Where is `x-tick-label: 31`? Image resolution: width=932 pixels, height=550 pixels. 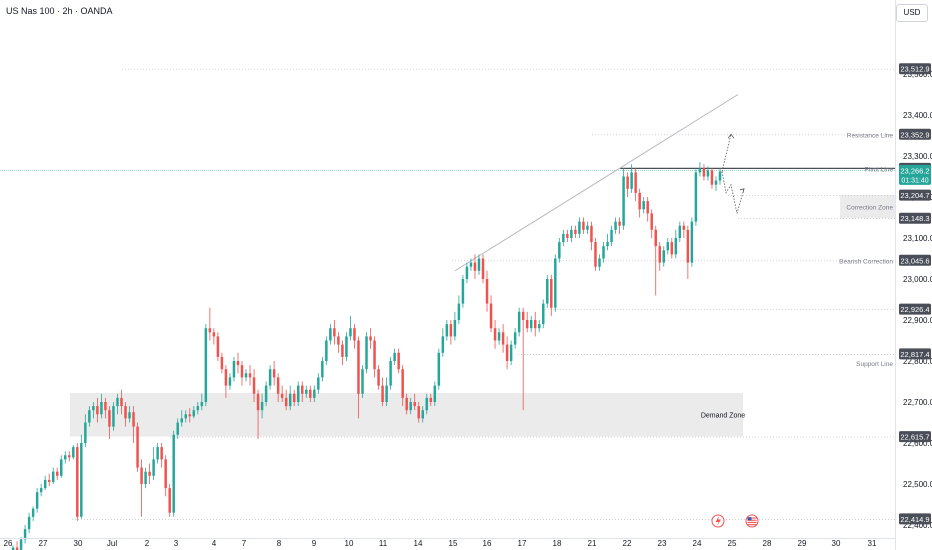
x-tick-label: 31 is located at coordinates (872, 543).